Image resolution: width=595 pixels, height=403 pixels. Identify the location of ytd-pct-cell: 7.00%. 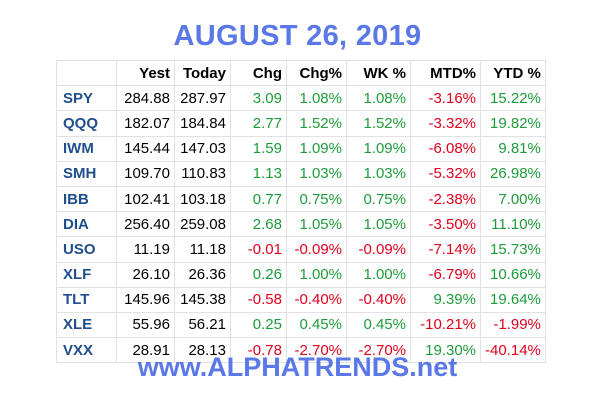
(513, 199).